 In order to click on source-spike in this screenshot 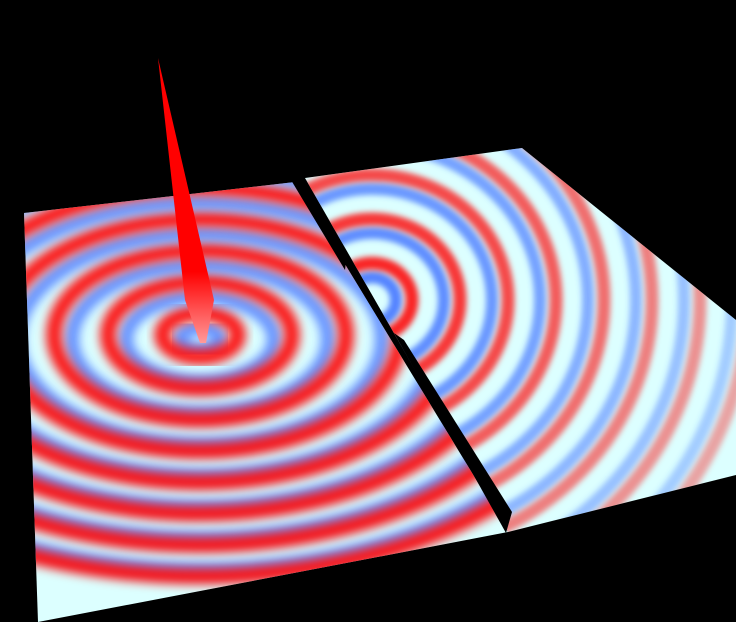, I will do `click(186, 200)`.